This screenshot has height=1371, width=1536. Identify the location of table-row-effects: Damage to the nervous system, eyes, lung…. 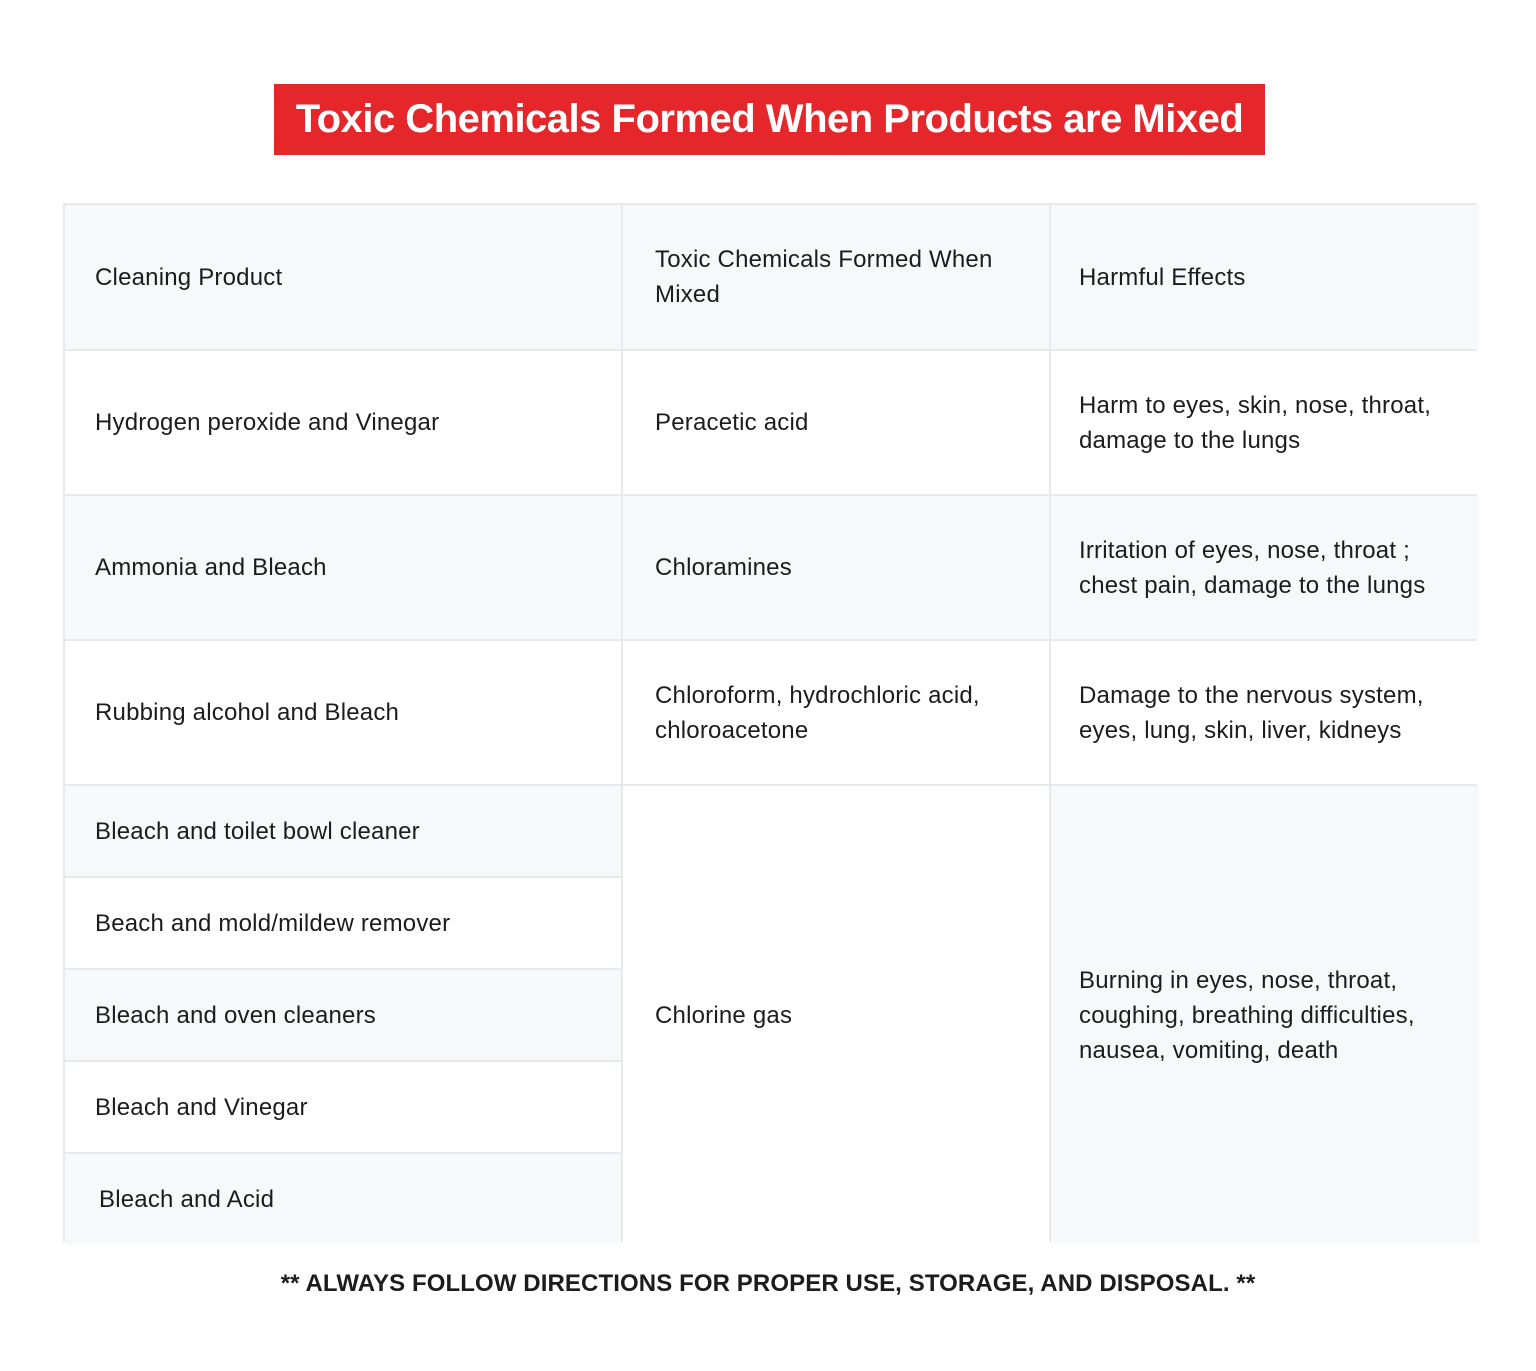
(1265, 712).